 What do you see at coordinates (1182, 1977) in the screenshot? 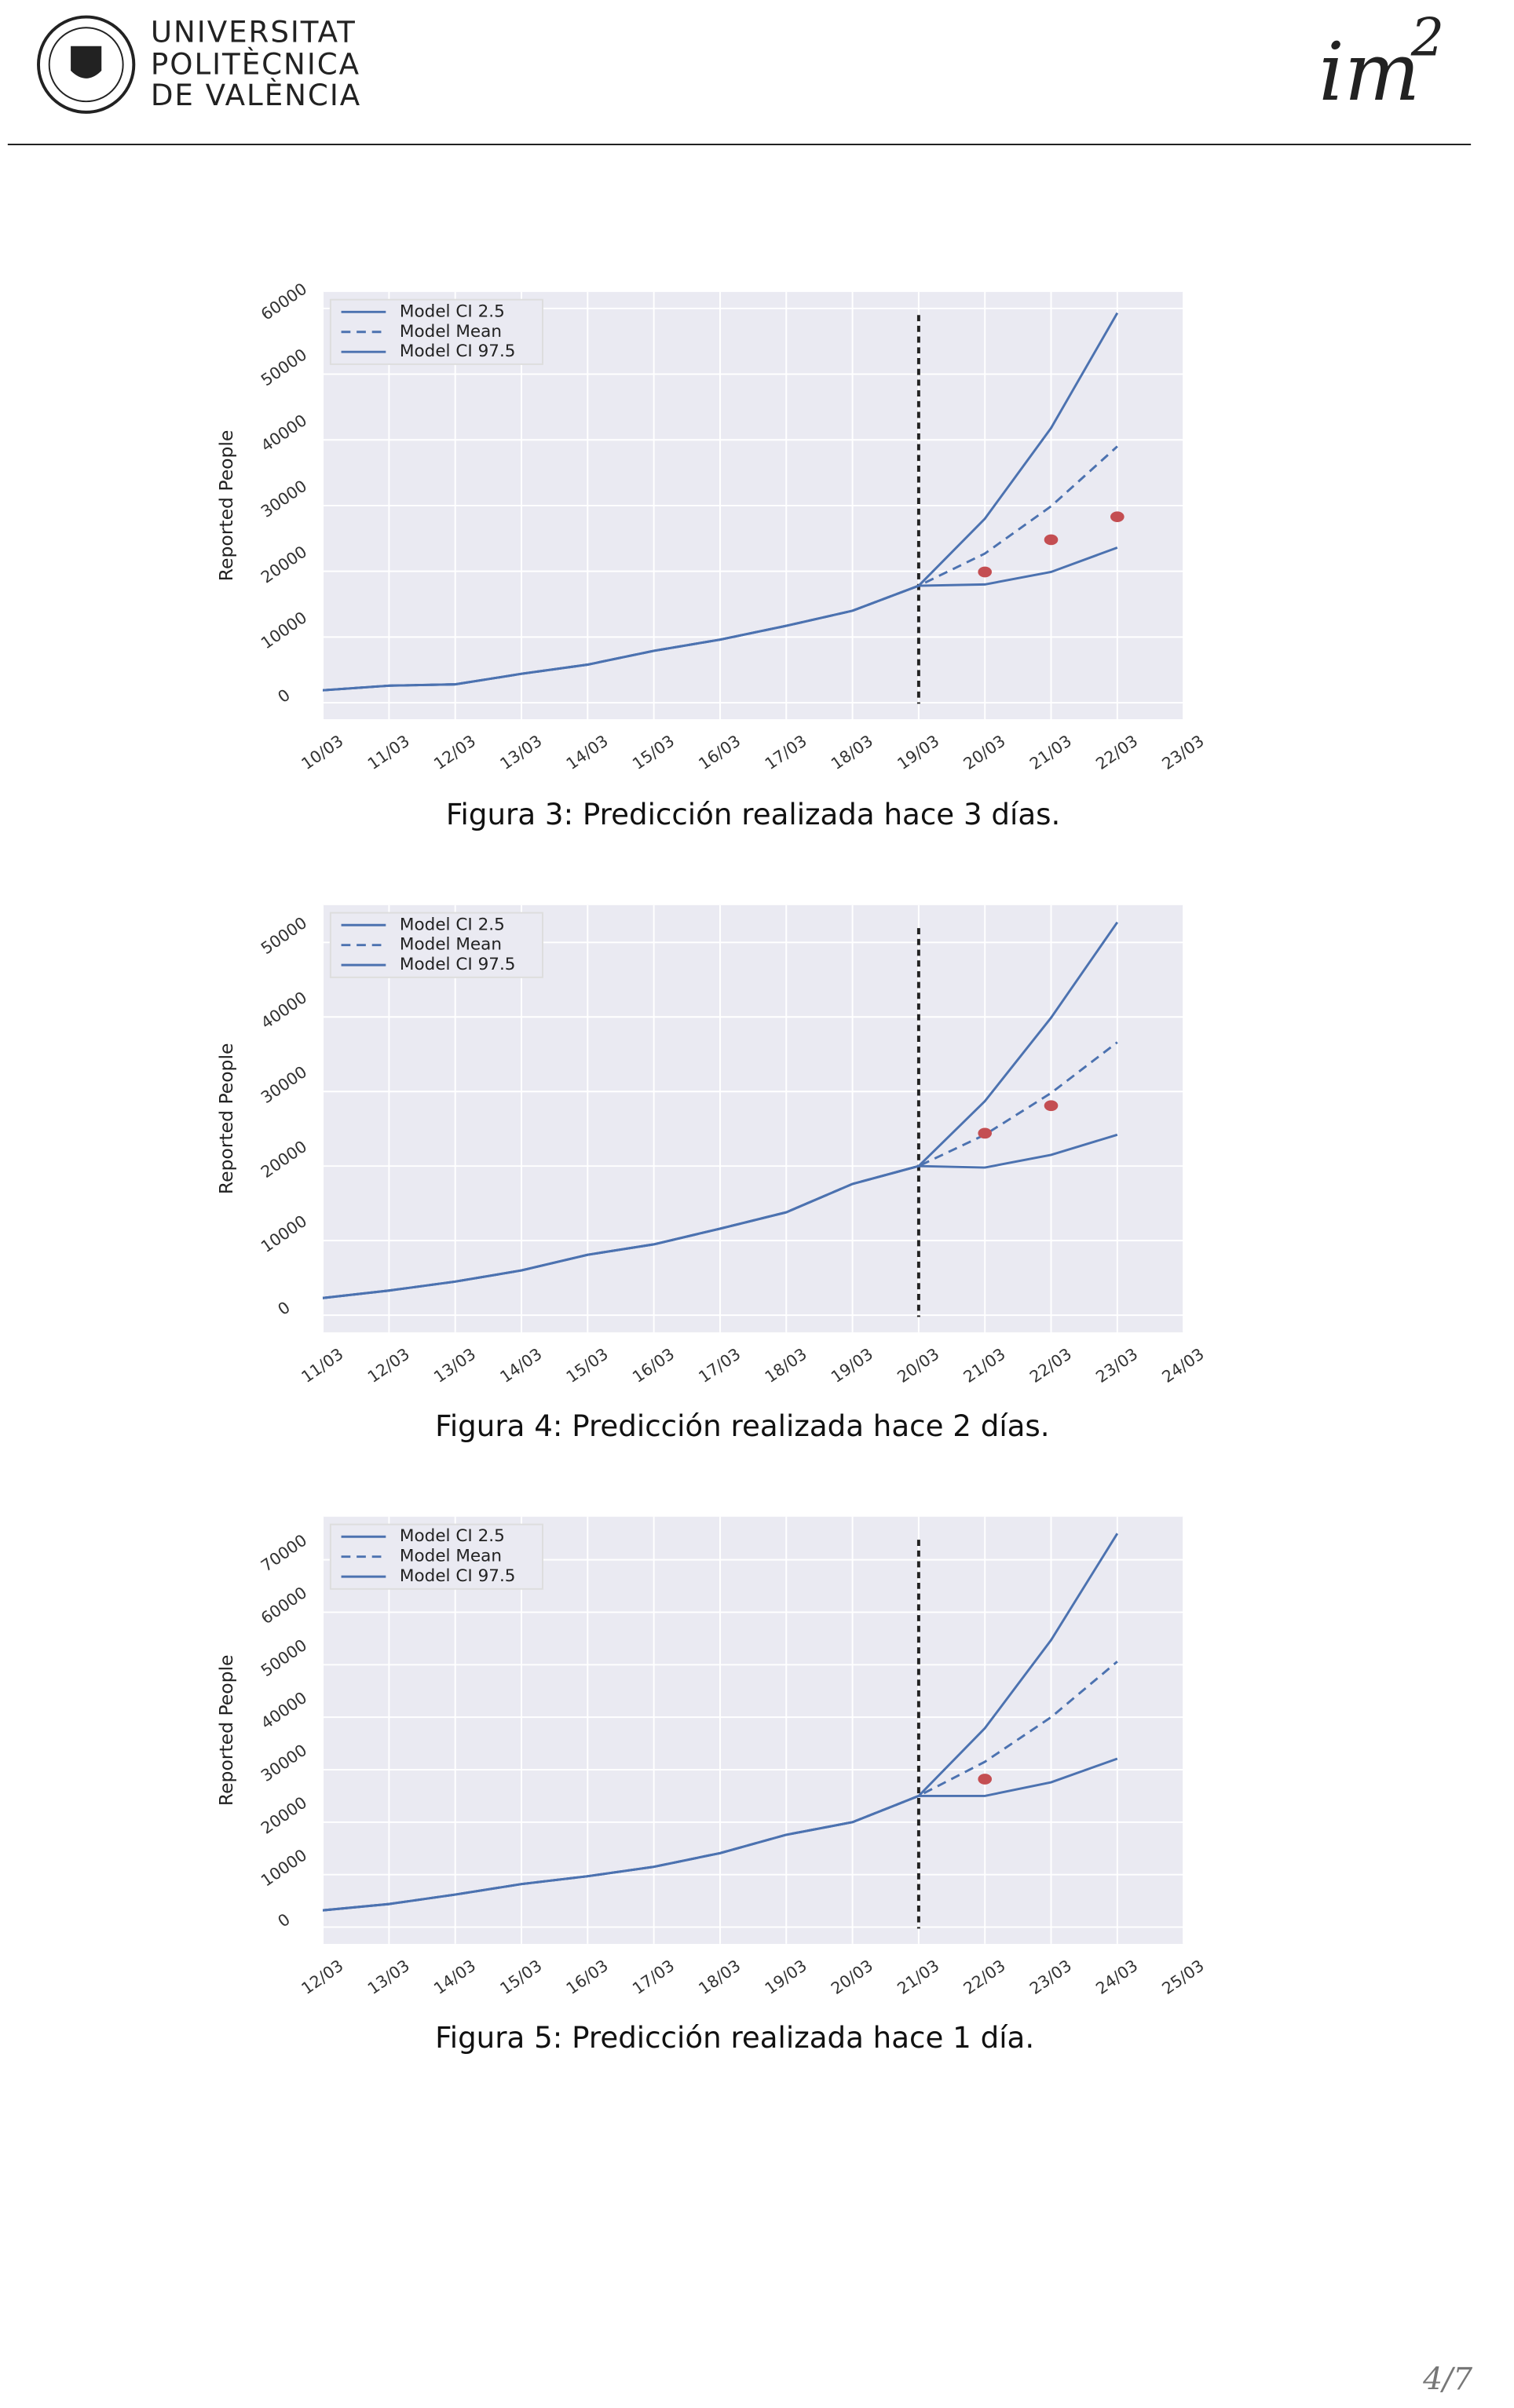
I see `x-tick-label: 25/03` at bounding box center [1182, 1977].